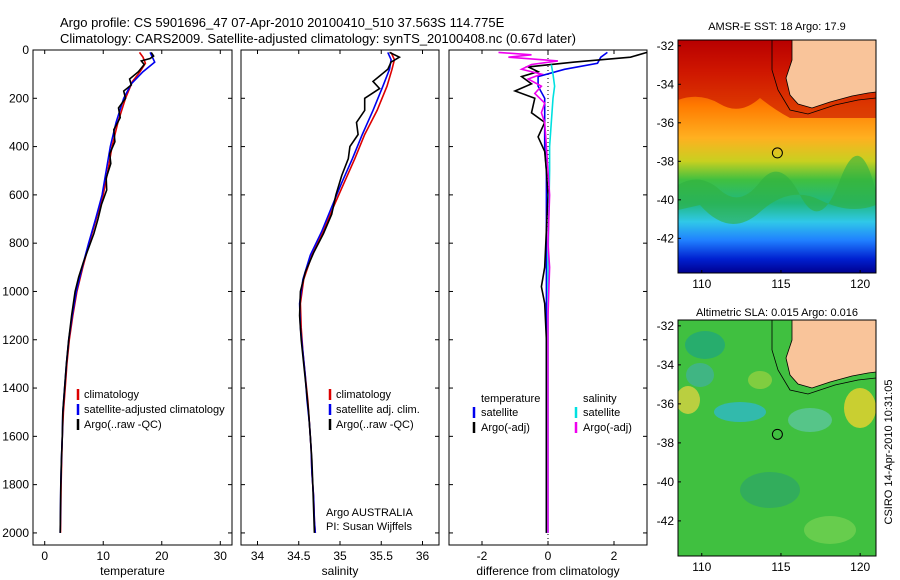 The height and width of the screenshot is (580, 900). Describe the element at coordinates (423, 556) in the screenshot. I see `salinity-xtick-label: 36` at that location.